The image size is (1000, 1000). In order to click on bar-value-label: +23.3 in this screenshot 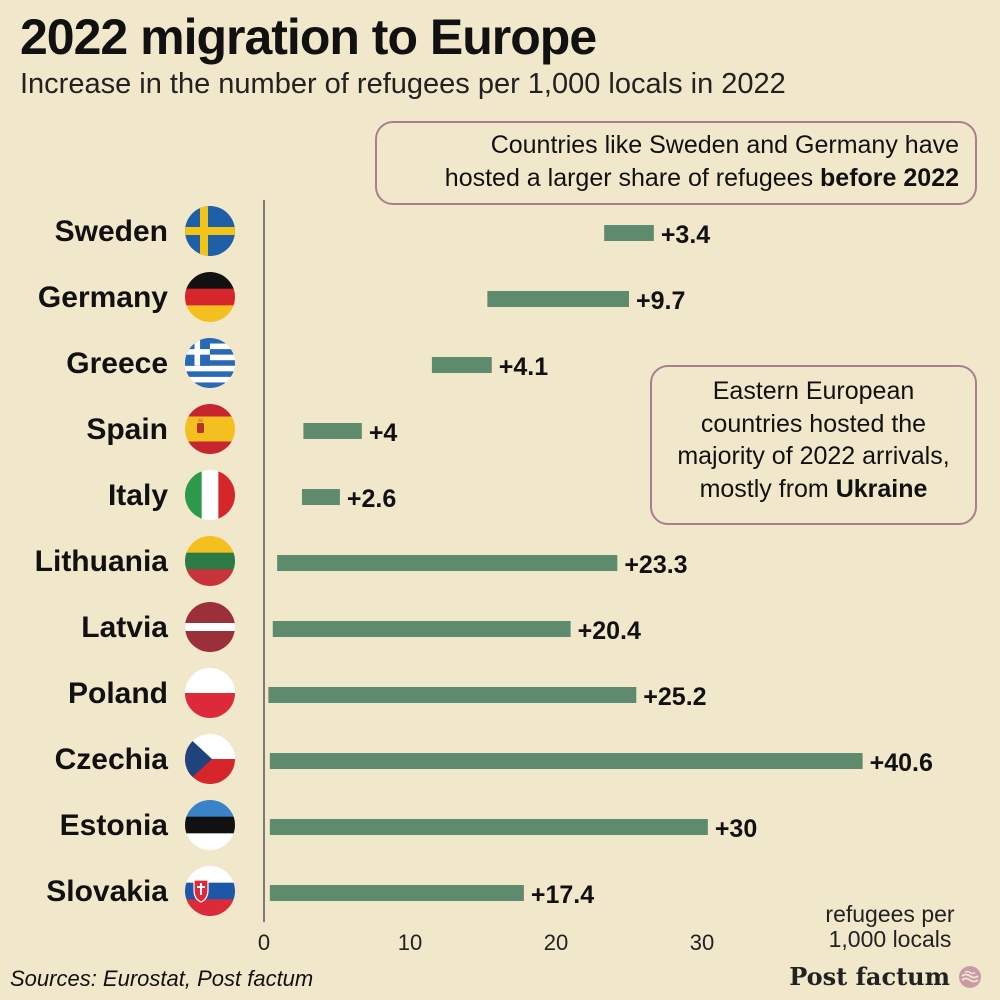, I will do `click(655, 565)`.